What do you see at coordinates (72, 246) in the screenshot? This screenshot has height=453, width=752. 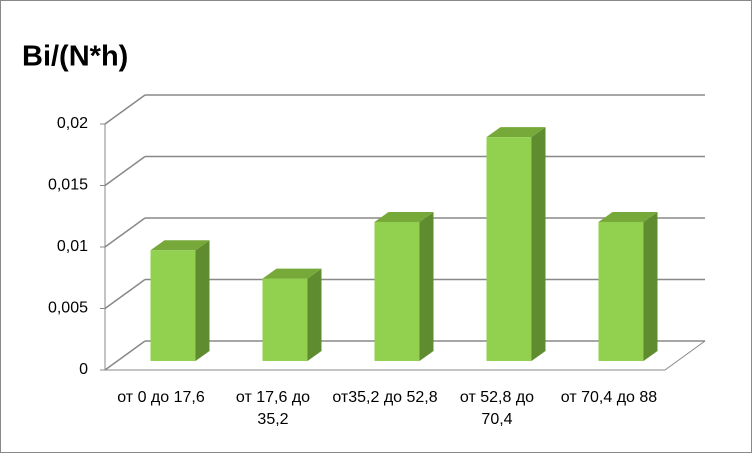 I see `y-tick-label: 0,01` at bounding box center [72, 246].